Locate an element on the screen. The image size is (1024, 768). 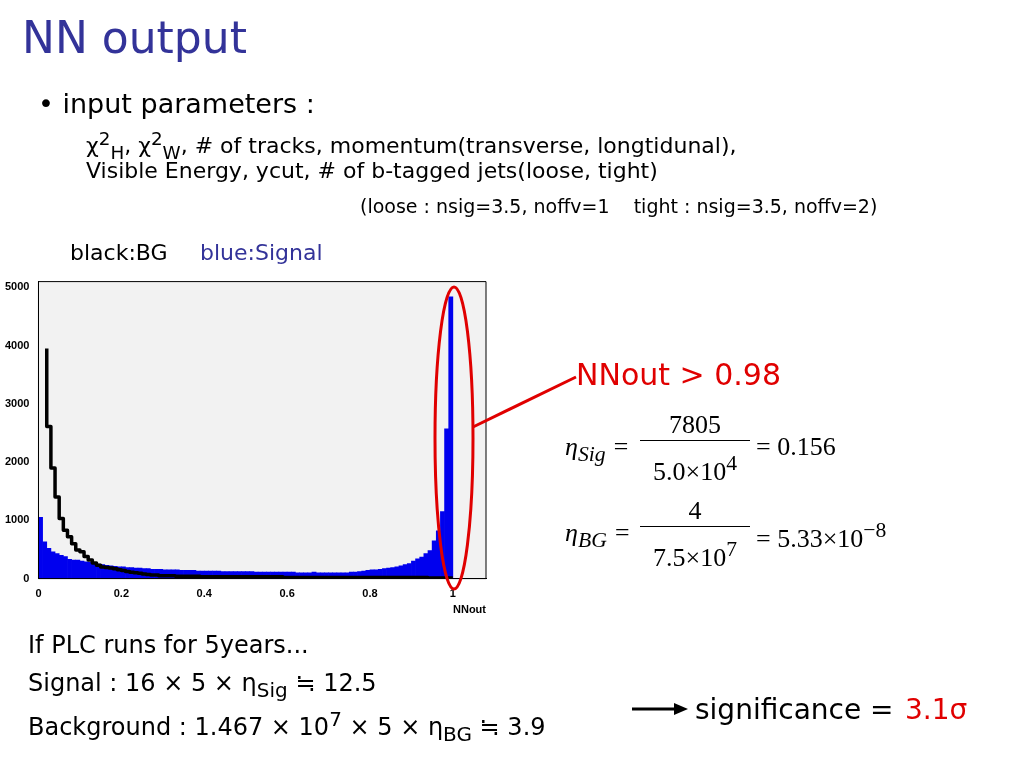
chart-title: NN output is located at coordinates (134, 37).